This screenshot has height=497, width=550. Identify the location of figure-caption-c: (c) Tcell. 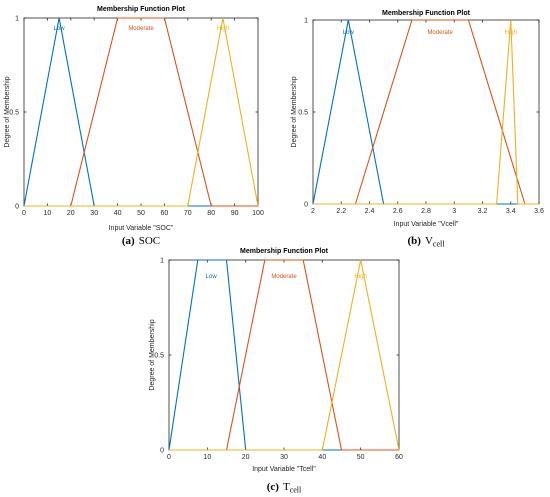
(284, 488).